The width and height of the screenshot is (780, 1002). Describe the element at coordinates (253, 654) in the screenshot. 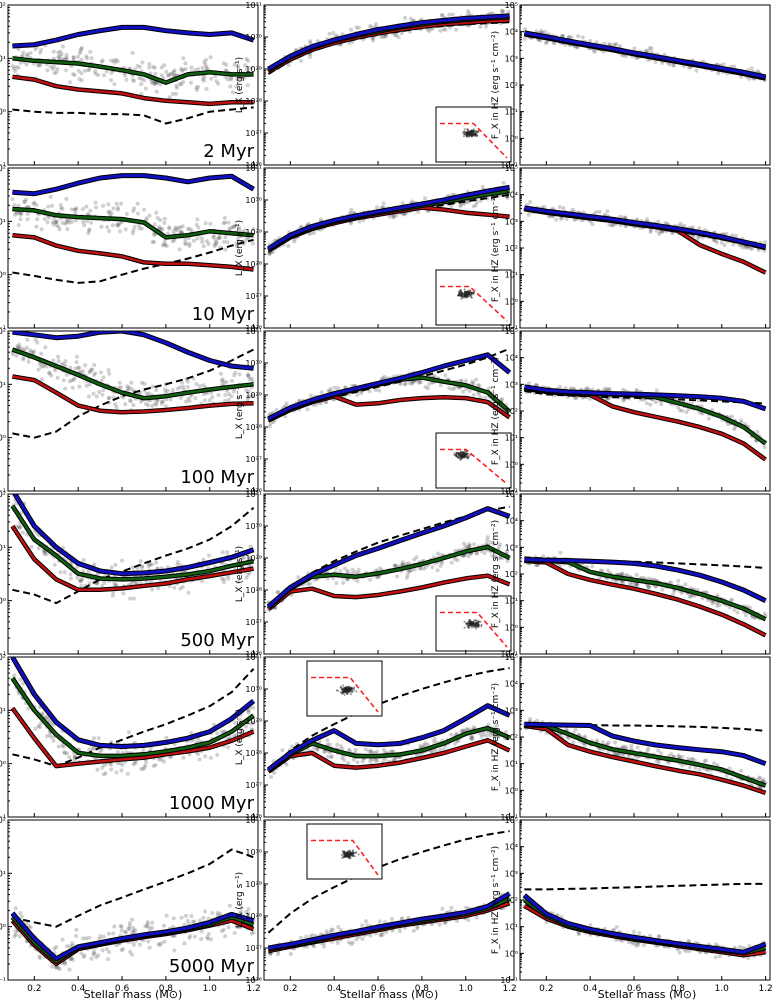

I see `y-tick-label: 10²⁶` at that location.